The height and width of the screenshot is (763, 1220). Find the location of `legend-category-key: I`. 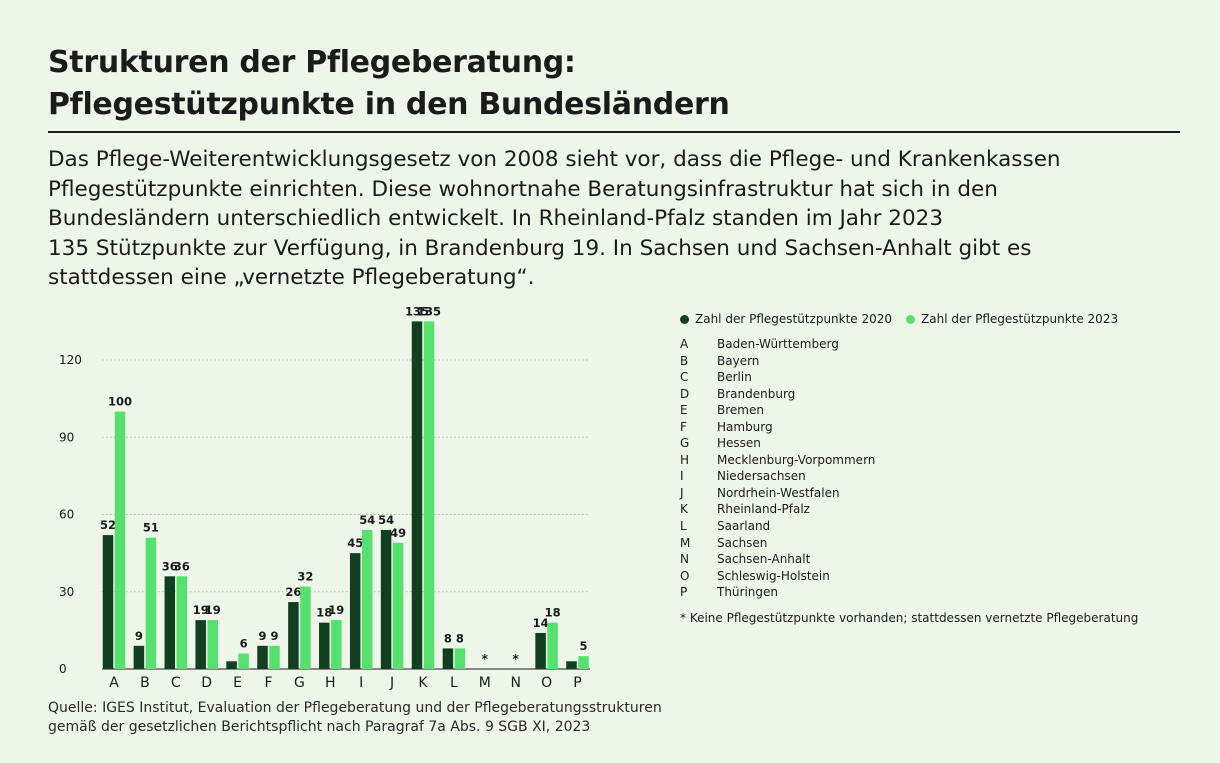

legend-category-key: I is located at coordinates (682, 476).